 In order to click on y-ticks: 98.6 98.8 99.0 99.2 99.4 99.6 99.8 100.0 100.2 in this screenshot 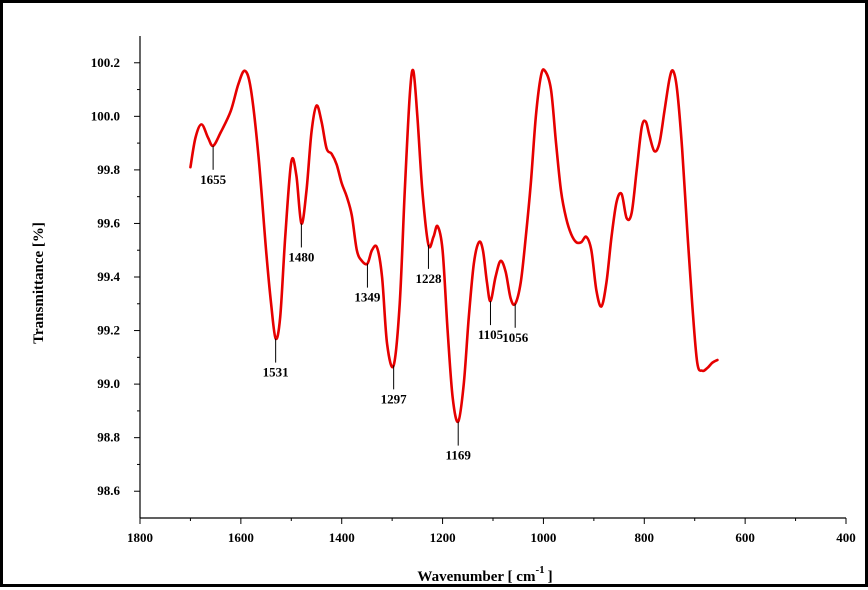, I will do `click(115, 276)`.